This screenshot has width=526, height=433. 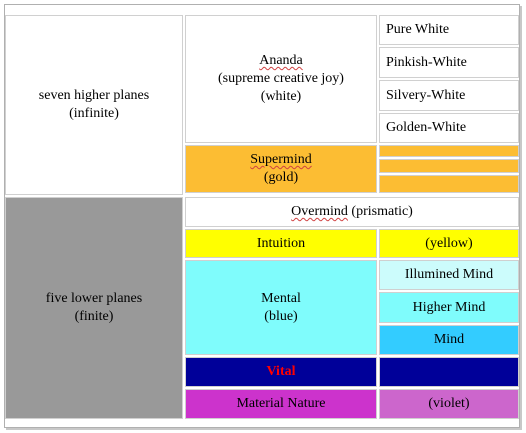 I want to click on mental-cell: Mental (blue), so click(x=281, y=307).